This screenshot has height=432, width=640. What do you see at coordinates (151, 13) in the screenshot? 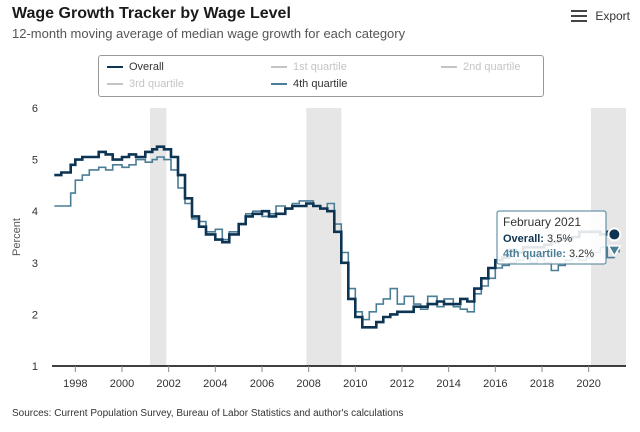
I see `chart-title: Wage Growth Tracker by Wage Level` at bounding box center [151, 13].